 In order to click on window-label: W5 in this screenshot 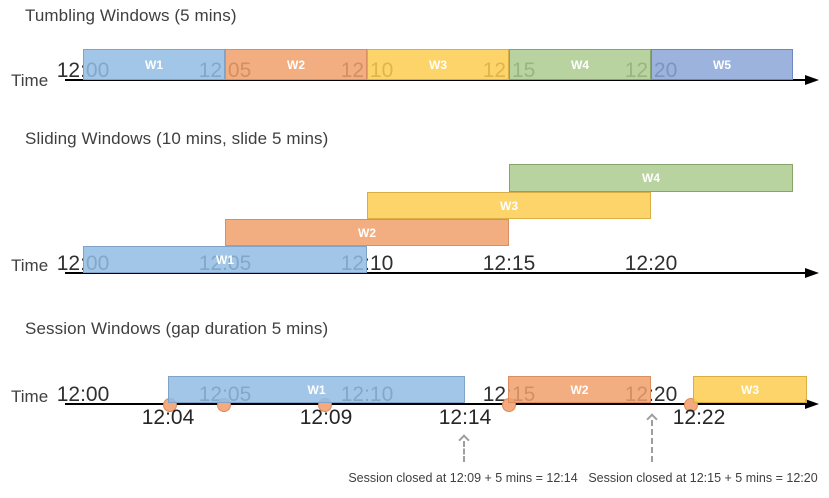, I will do `click(722, 64)`.